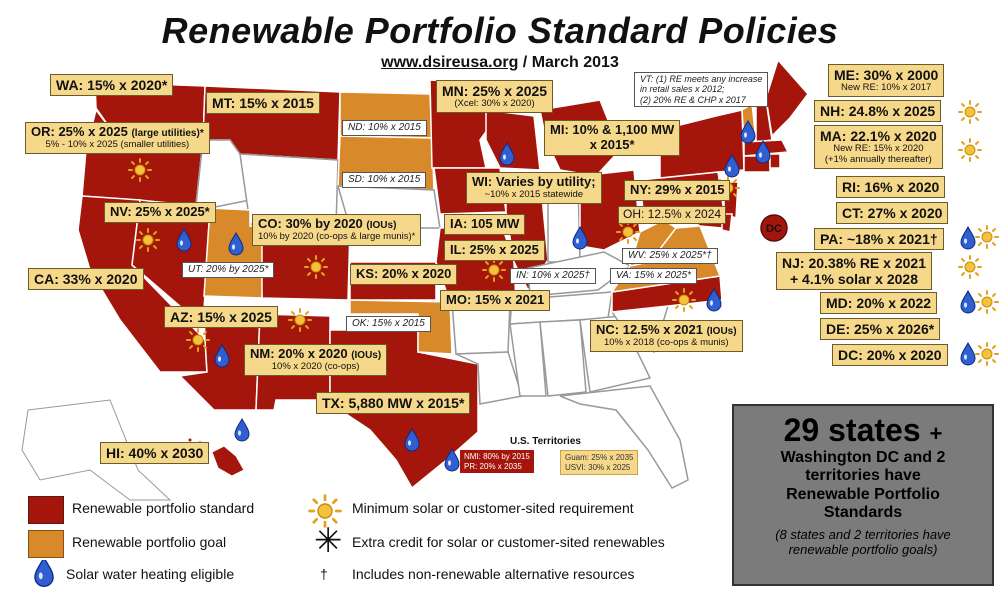 The width and height of the screenshot is (1000, 595). What do you see at coordinates (693, 99) in the screenshot?
I see `note-vt-line3: (2) 20% RE & CHP x 2017` at bounding box center [693, 99].